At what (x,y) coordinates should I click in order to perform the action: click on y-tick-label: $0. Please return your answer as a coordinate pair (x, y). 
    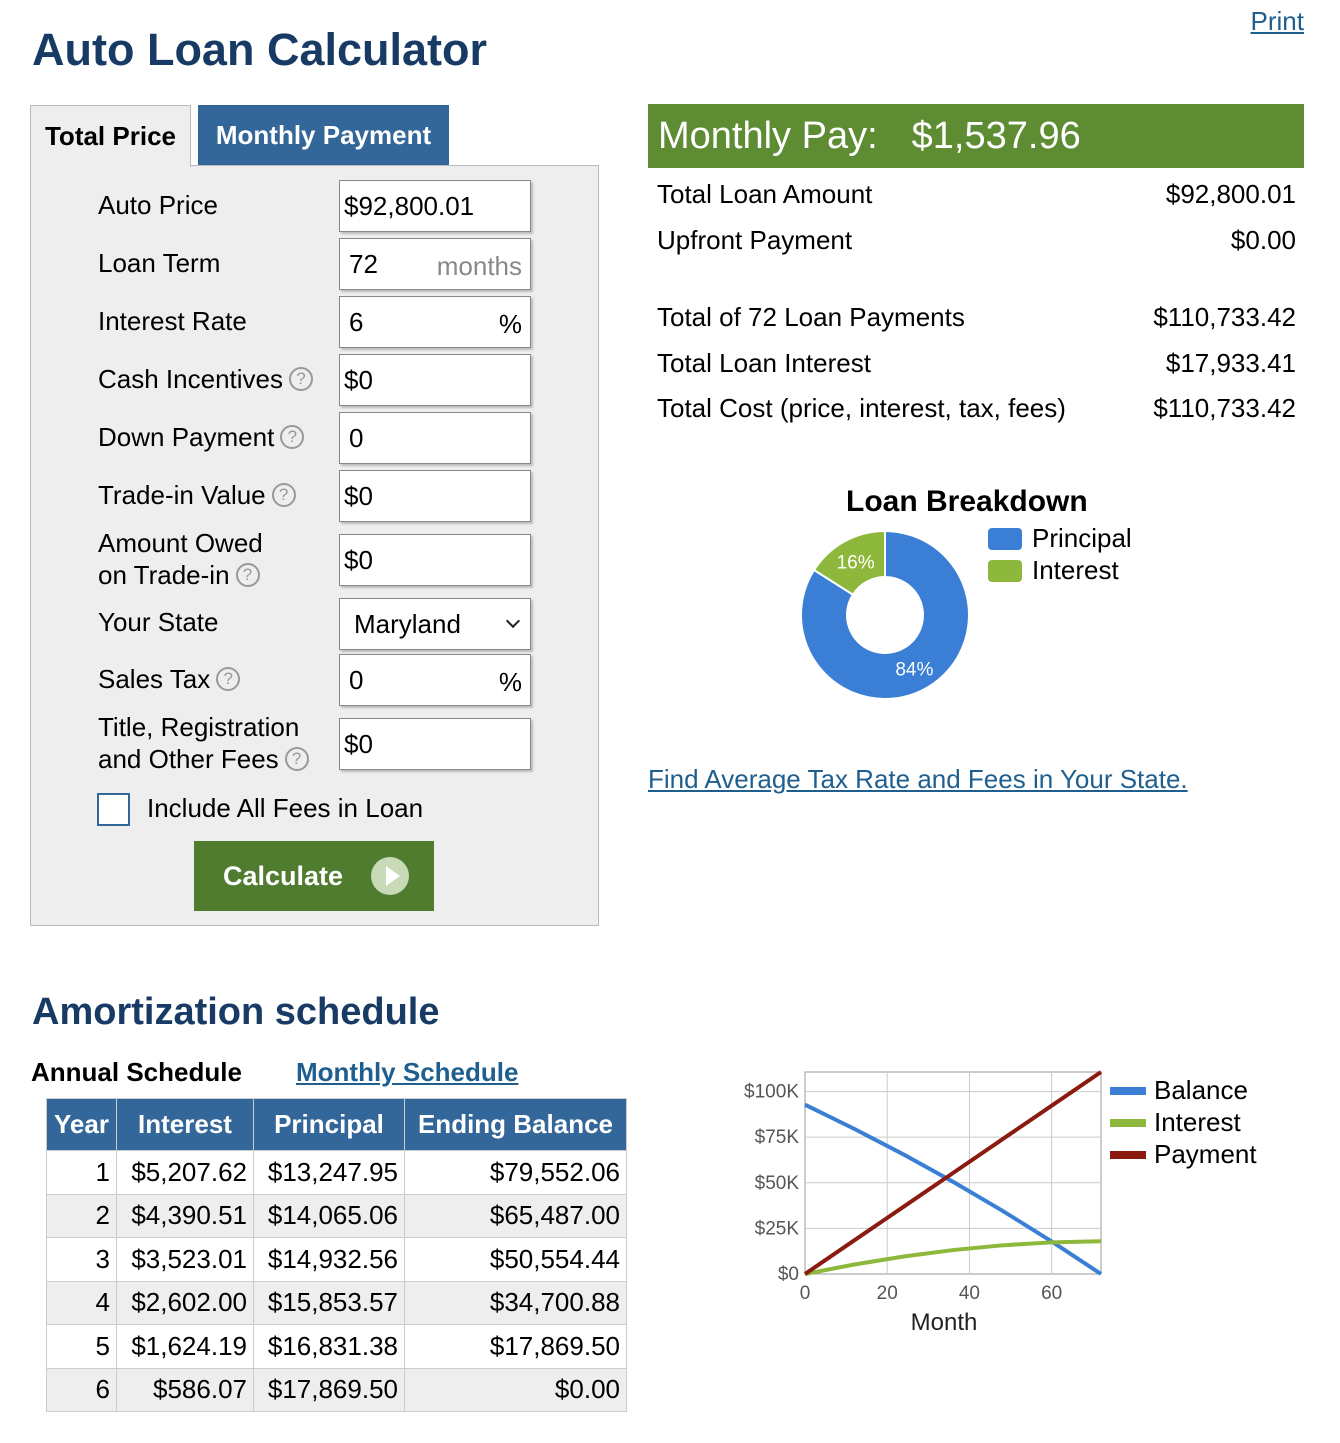
    Looking at the image, I should click on (788, 1274).